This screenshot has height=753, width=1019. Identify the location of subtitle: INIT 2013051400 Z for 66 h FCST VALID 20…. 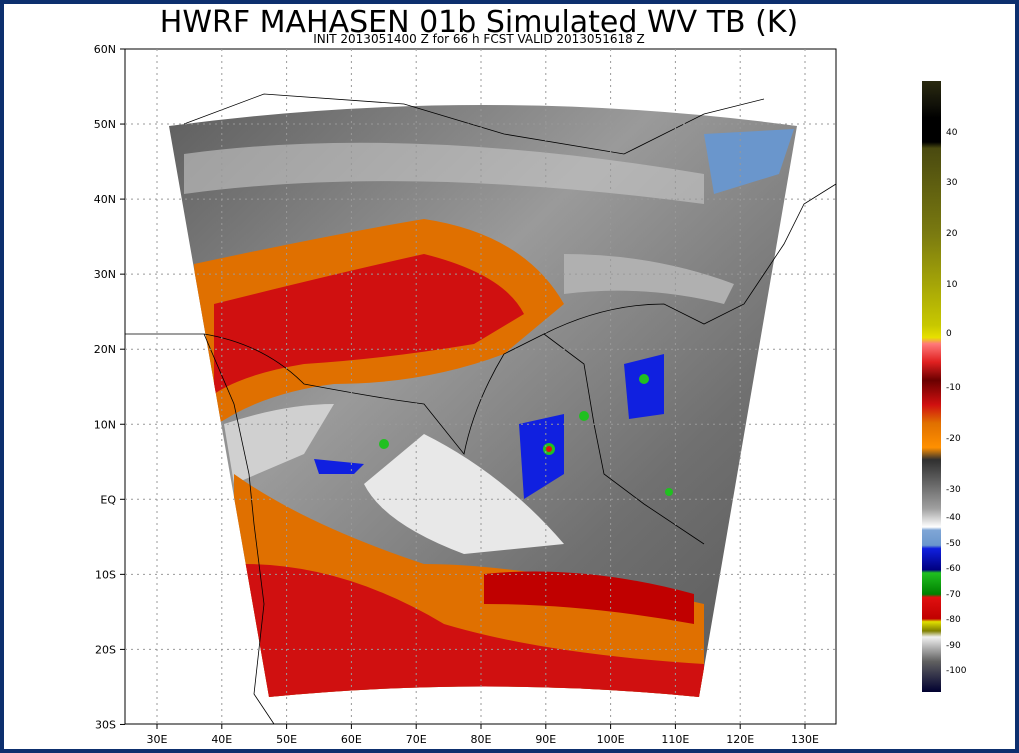
(479, 39).